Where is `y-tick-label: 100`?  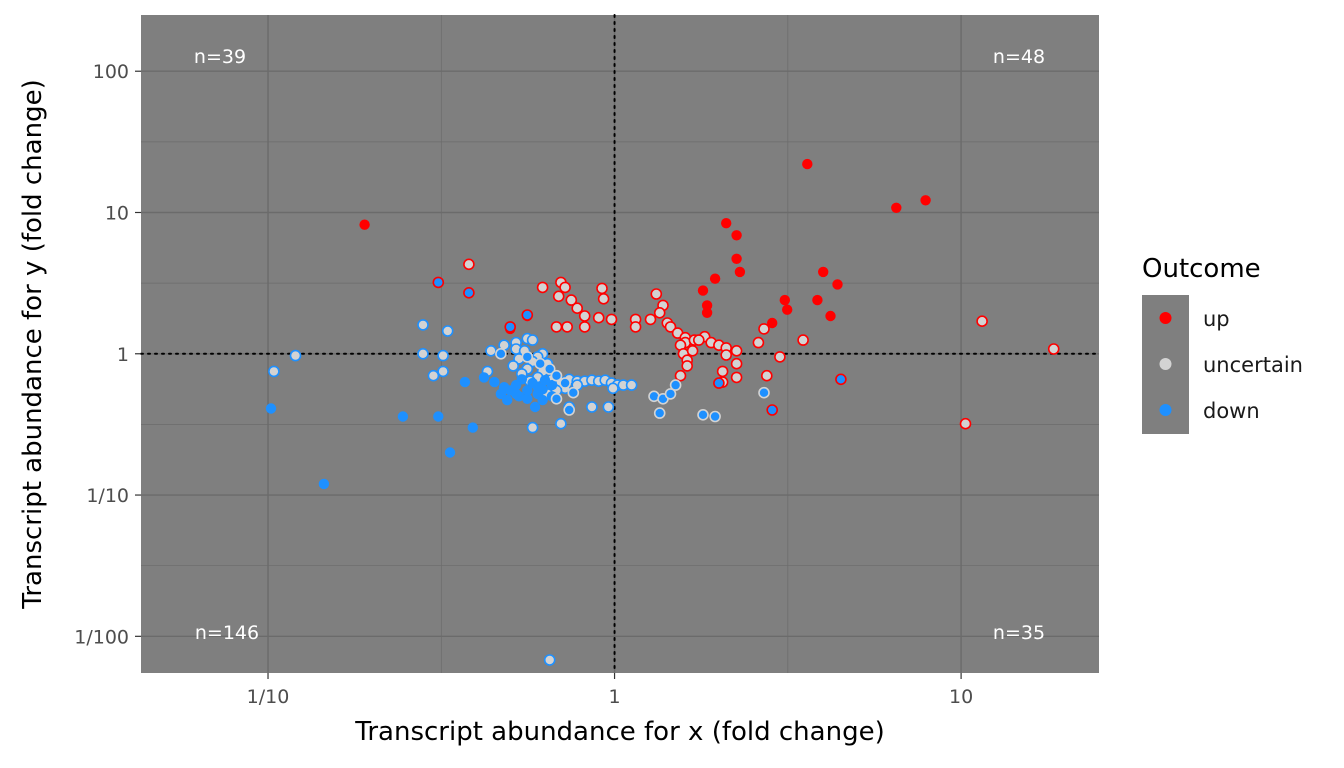 y-tick-label: 100 is located at coordinates (111, 72).